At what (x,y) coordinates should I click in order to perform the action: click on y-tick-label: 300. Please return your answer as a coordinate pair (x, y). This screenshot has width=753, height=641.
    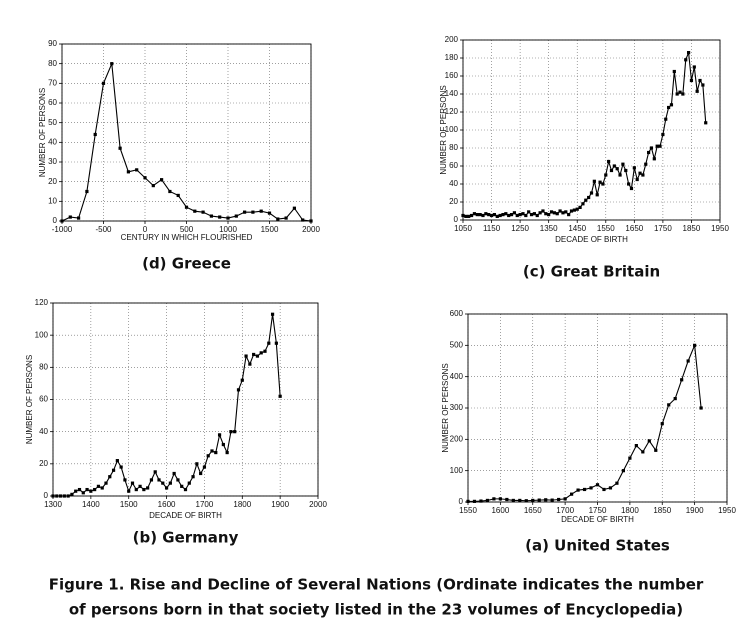
    Looking at the image, I should click on (457, 407).